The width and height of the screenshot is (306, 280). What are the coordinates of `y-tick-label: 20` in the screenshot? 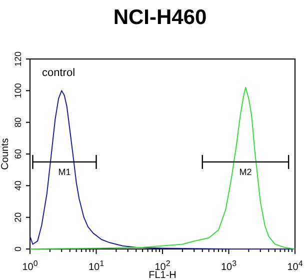 It's located at (18, 217).